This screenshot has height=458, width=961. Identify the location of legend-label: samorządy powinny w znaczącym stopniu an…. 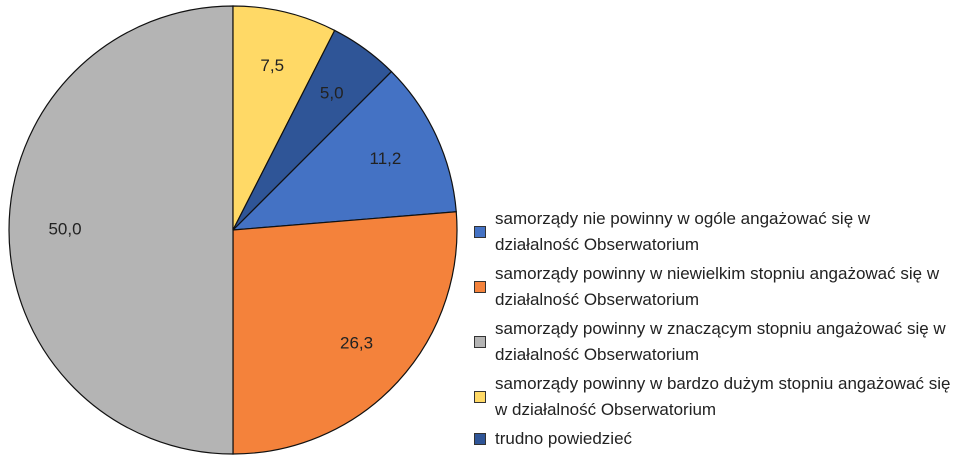
(720, 341).